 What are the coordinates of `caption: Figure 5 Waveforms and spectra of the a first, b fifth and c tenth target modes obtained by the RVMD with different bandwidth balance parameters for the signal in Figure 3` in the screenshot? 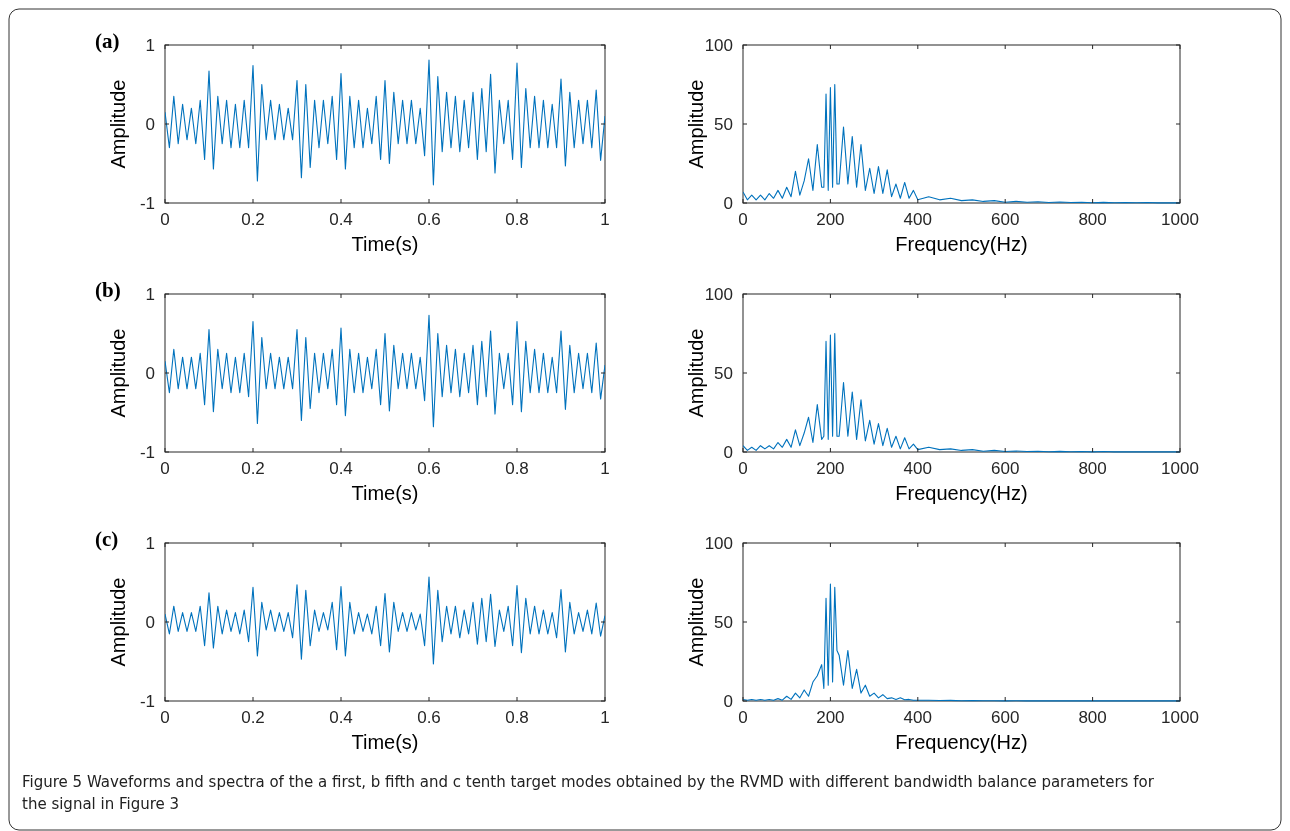 It's located at (588, 793).